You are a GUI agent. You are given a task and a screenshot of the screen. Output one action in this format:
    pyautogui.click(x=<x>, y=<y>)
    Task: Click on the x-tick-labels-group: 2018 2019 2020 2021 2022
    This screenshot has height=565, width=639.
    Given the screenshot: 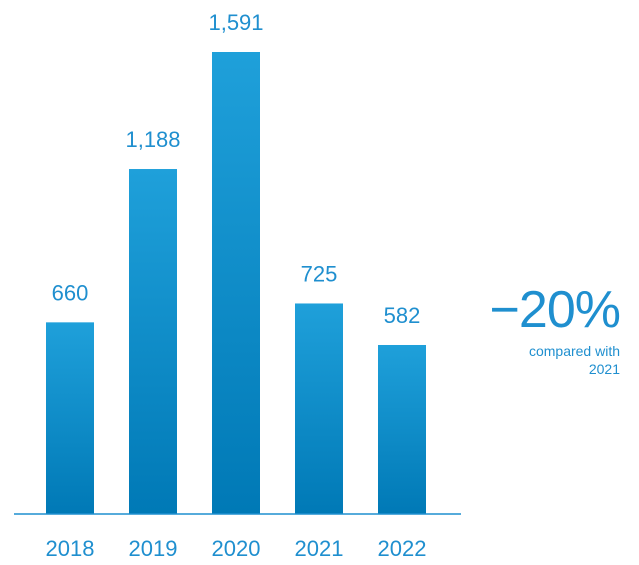 What is the action you would take?
    pyautogui.click(x=236, y=548)
    